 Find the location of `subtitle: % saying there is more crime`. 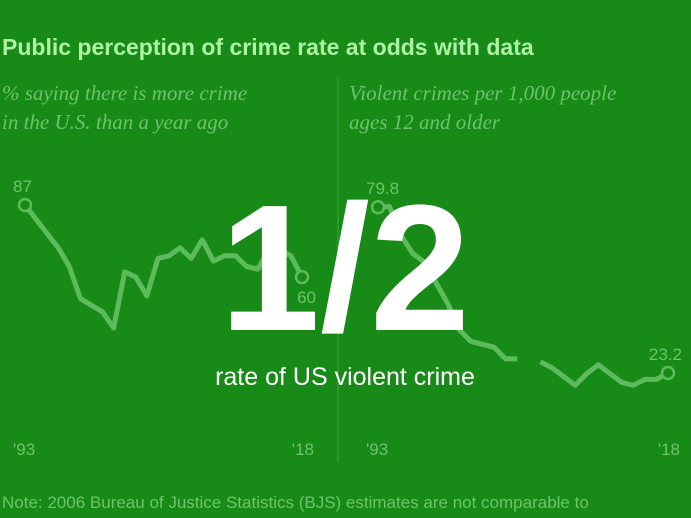

subtitle: % saying there is more crime is located at coordinates (124, 93).